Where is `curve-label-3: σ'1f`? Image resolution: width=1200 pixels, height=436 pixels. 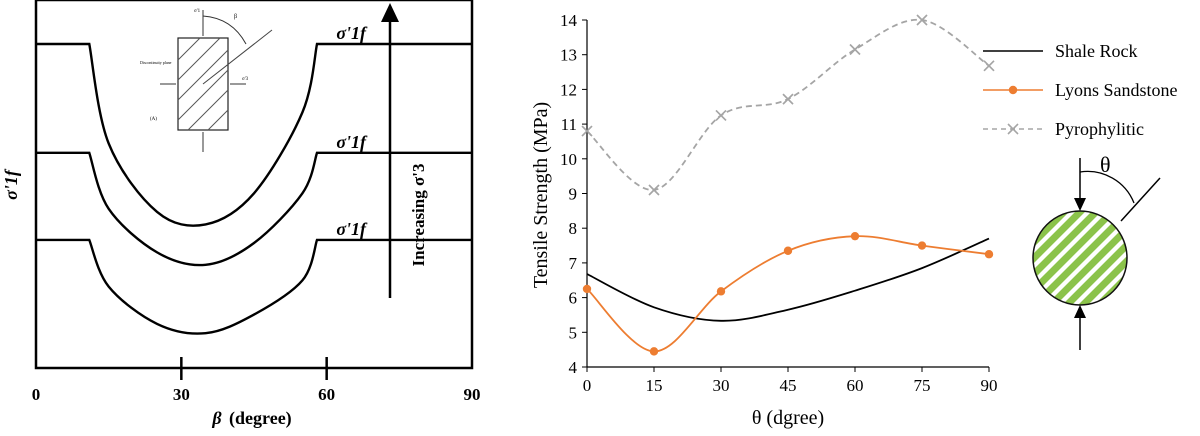 curve-label-3: σ'1f is located at coordinates (352, 229).